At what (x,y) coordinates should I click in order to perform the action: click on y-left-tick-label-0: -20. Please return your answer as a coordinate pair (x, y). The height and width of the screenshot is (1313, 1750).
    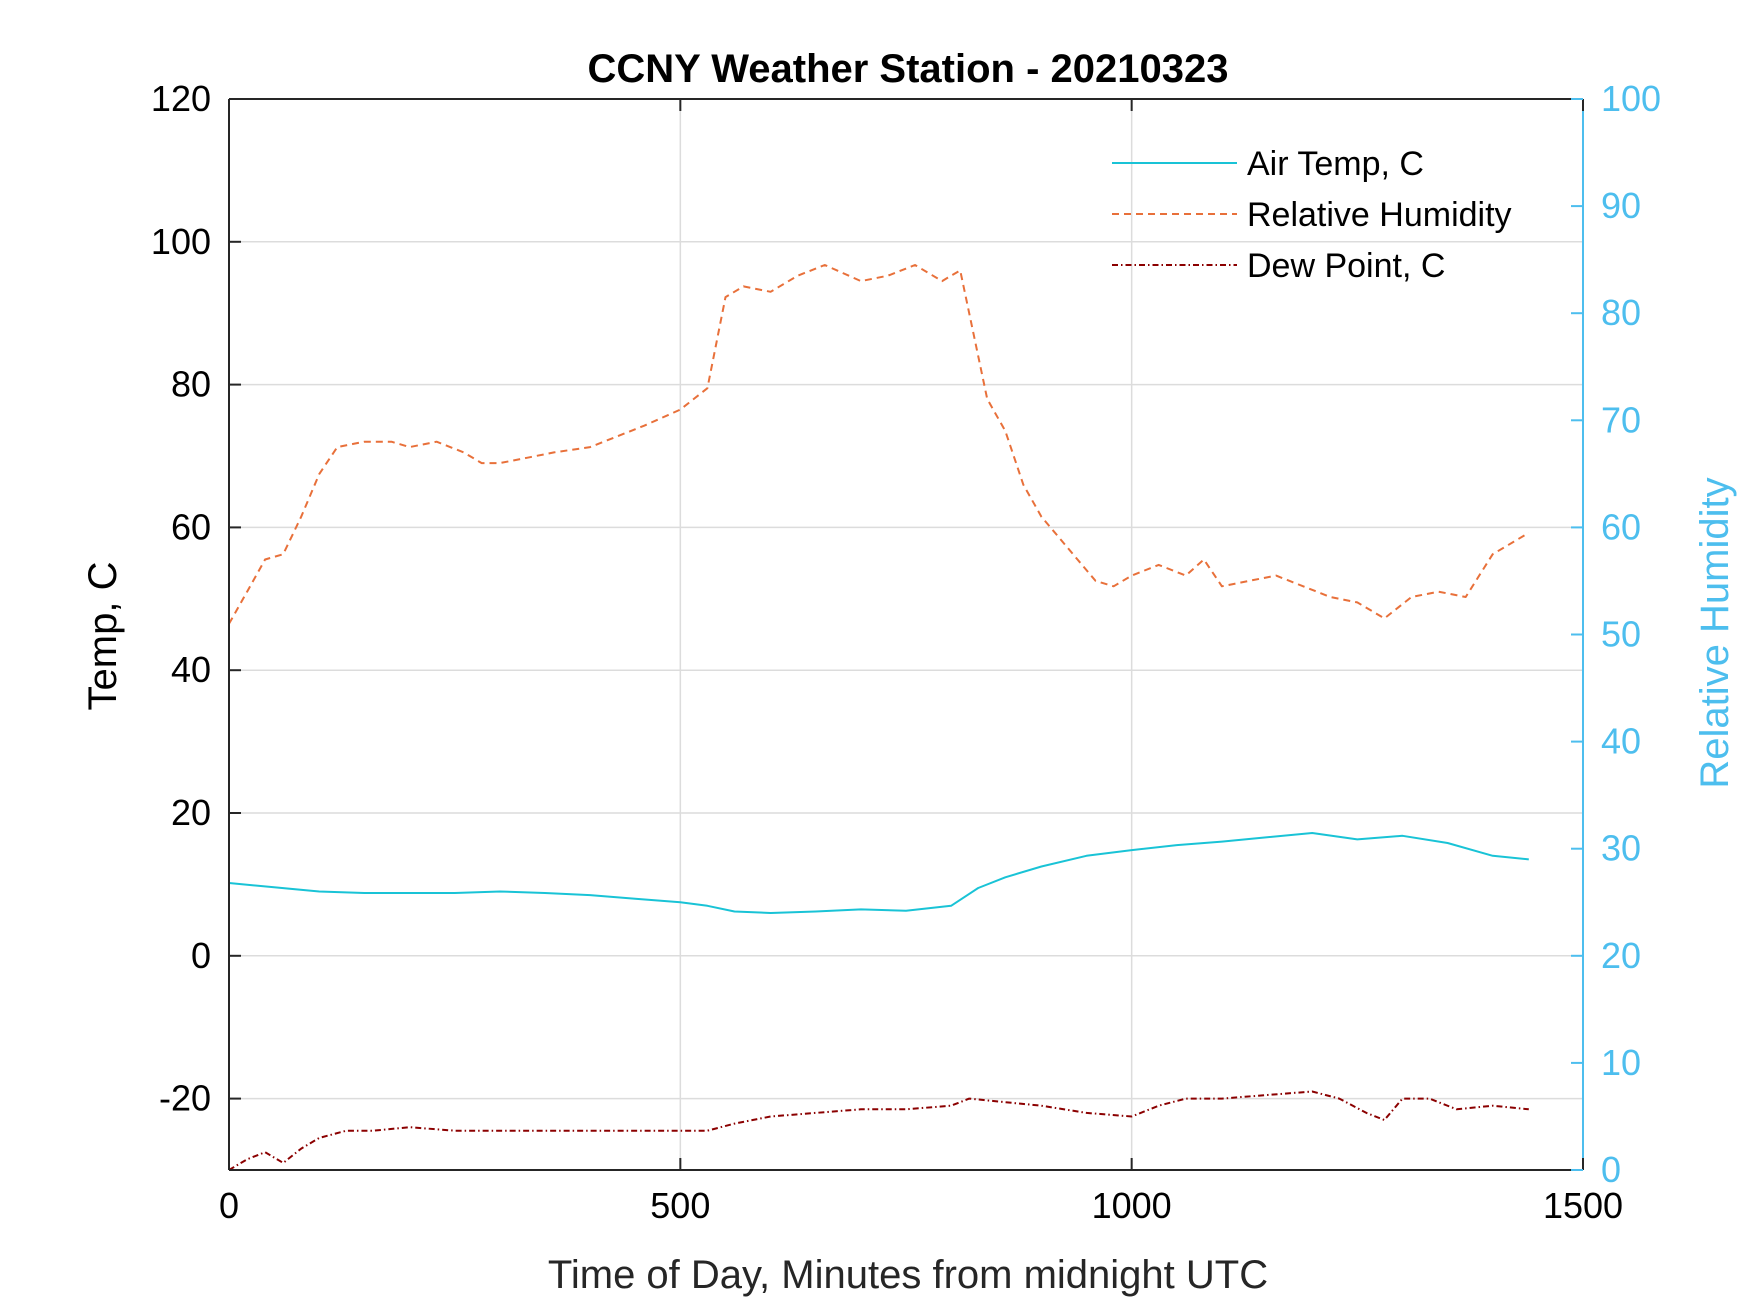
    Looking at the image, I should click on (185, 1098).